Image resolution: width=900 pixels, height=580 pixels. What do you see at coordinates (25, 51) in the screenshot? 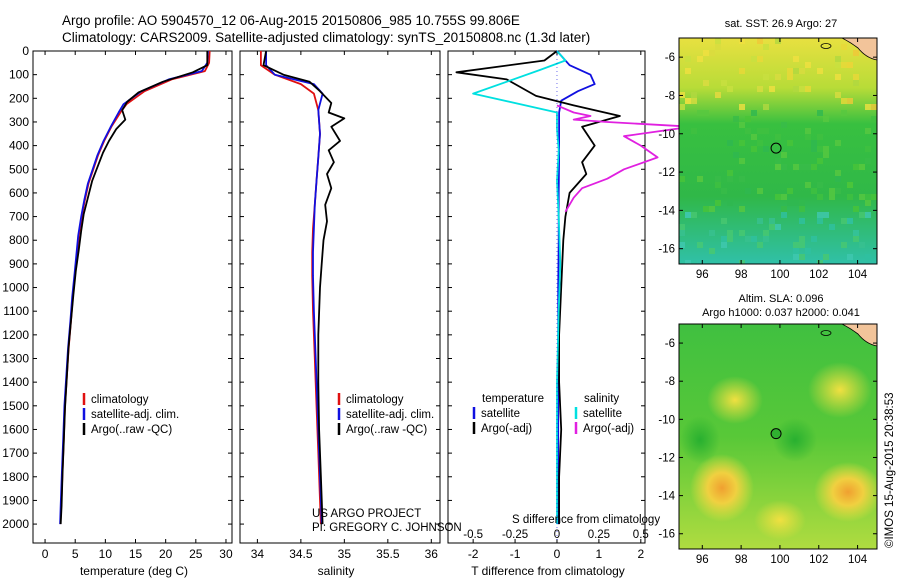
I see `depth-tick-label: 0` at bounding box center [25, 51].